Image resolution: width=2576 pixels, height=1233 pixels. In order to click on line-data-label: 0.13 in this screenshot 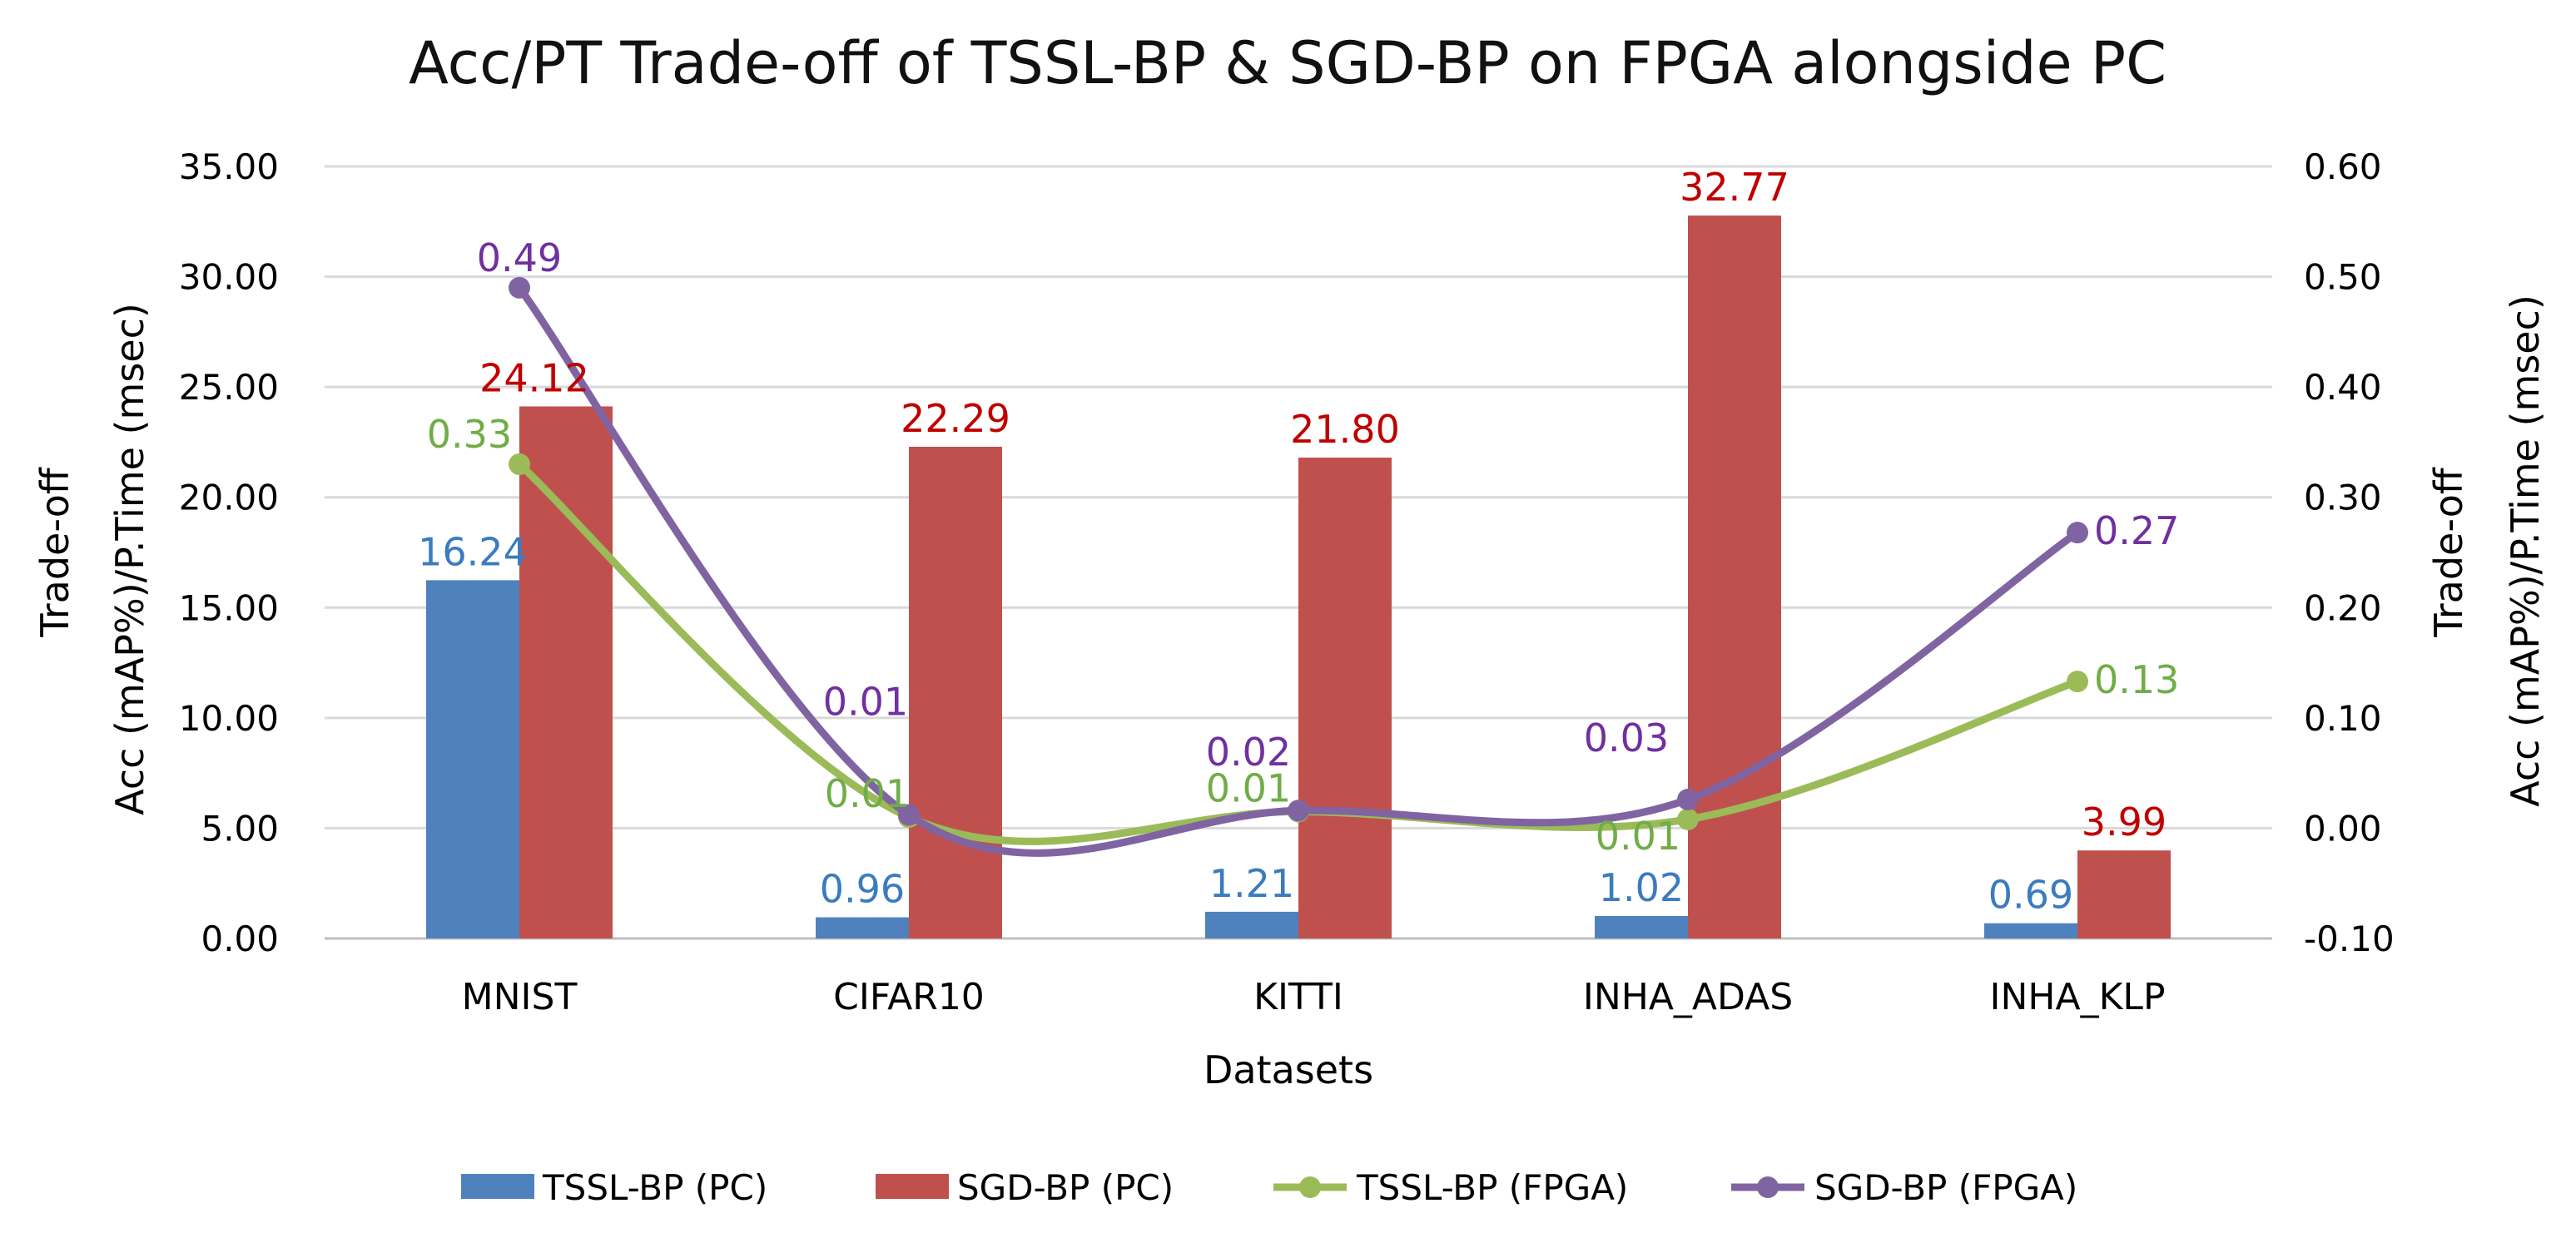, I will do `click(2136, 680)`.